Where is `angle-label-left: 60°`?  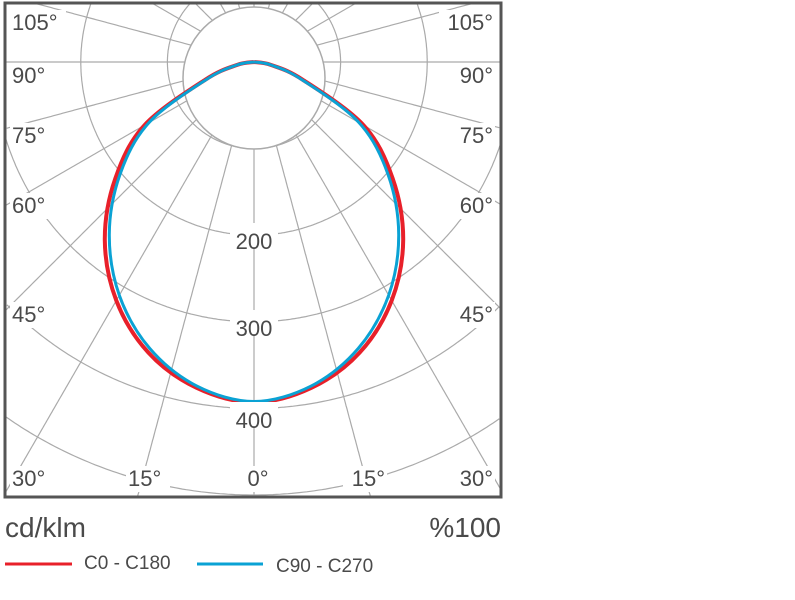 angle-label-left: 60° is located at coordinates (28, 205).